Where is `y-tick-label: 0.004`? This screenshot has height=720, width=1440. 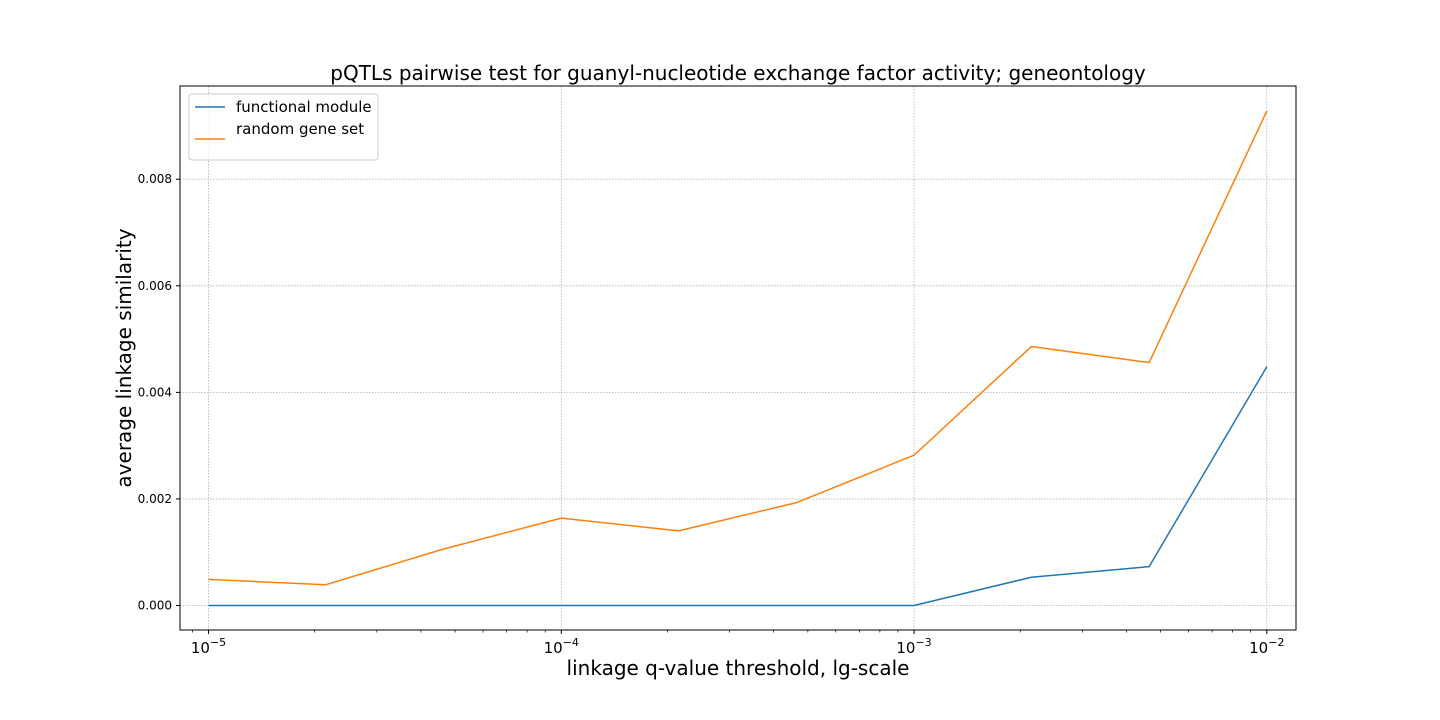
y-tick-label: 0.004 is located at coordinates (155, 392).